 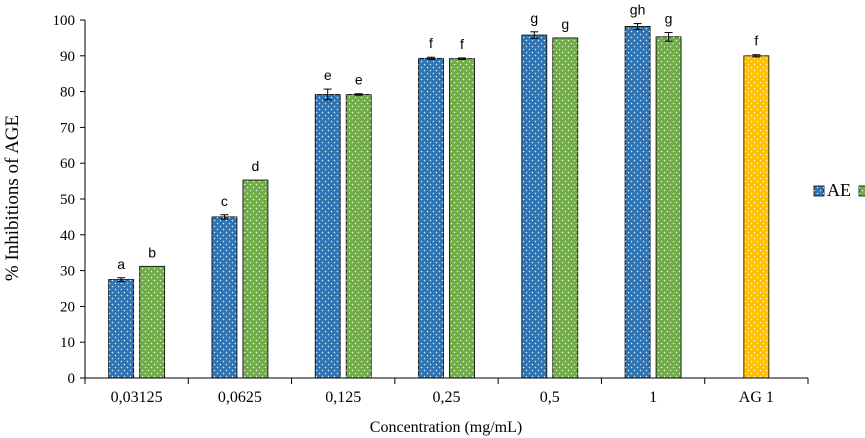 I want to click on y-axis: 0 10 20 30 40 50 60 70 80 90 100, so click(x=69, y=200).